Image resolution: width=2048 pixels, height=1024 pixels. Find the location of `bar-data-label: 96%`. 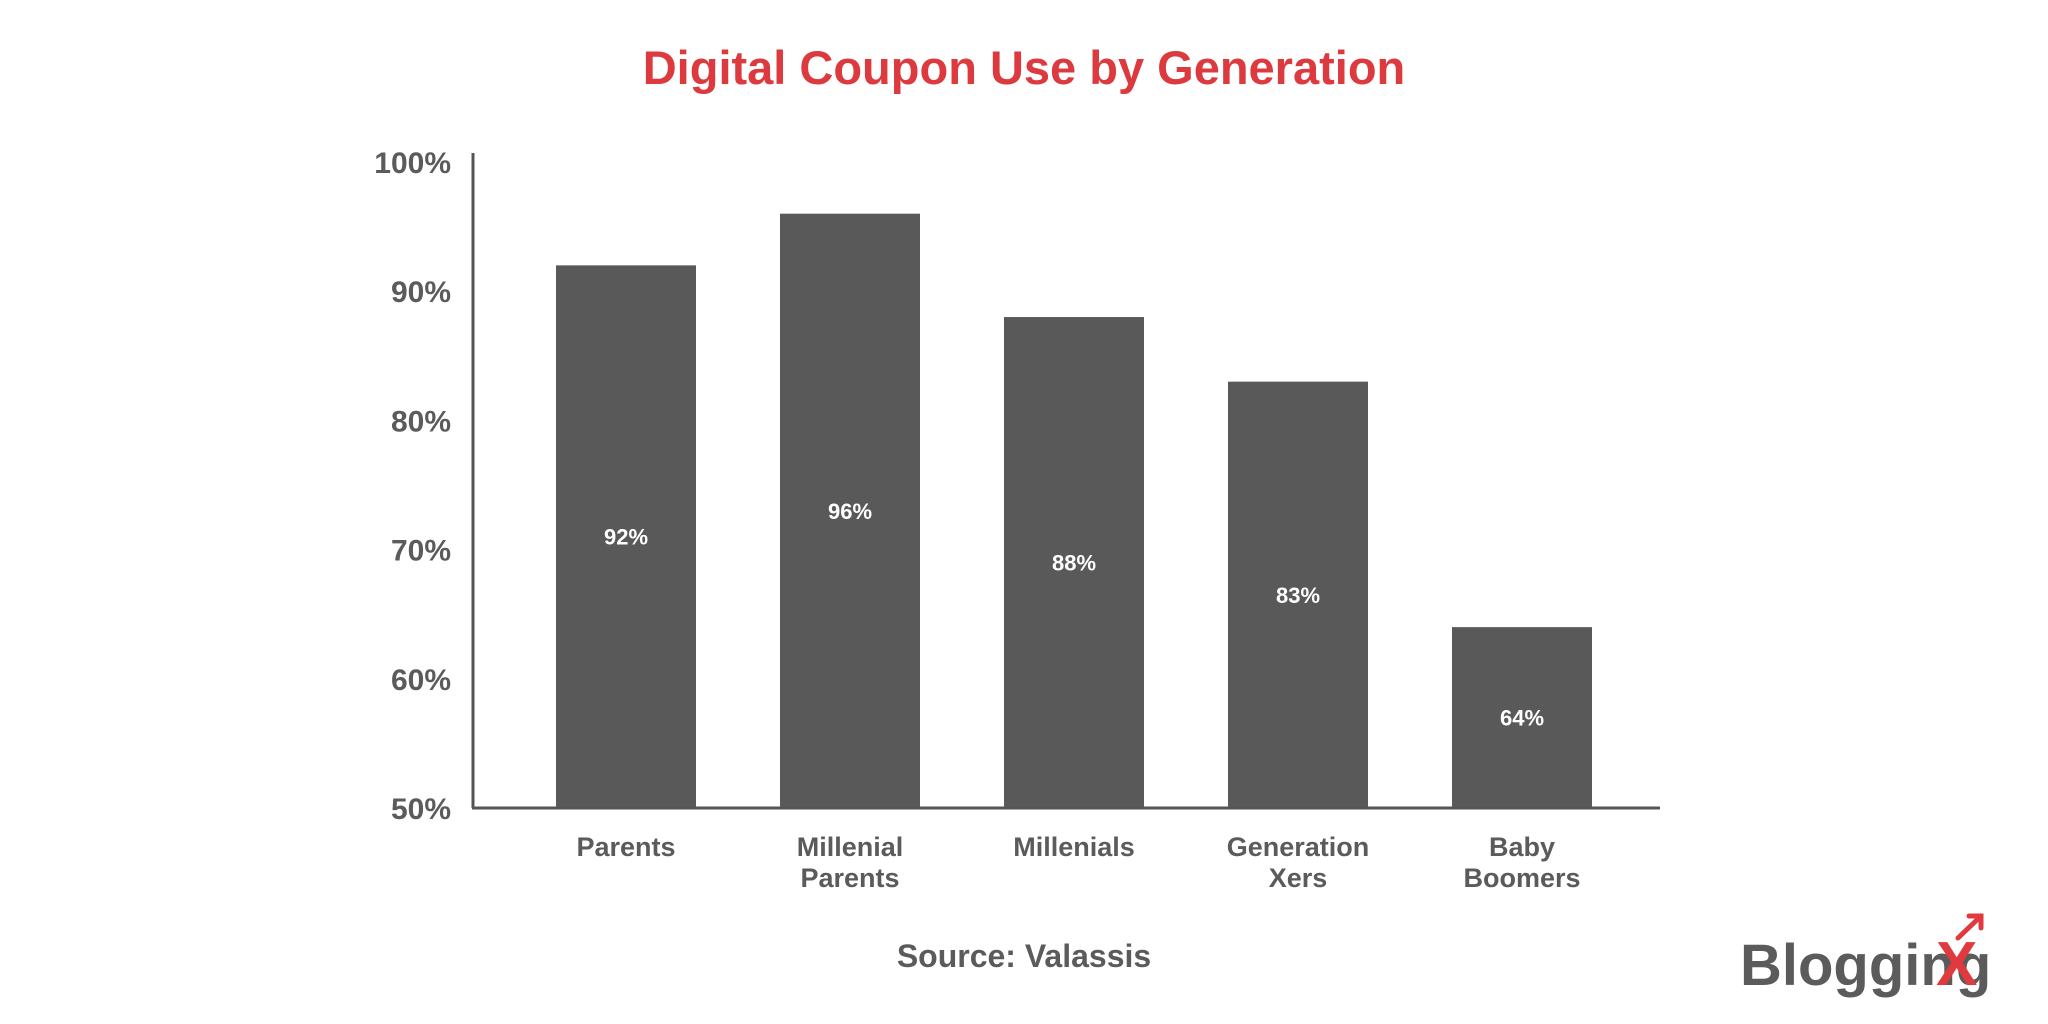

bar-data-label: 96% is located at coordinates (850, 511).